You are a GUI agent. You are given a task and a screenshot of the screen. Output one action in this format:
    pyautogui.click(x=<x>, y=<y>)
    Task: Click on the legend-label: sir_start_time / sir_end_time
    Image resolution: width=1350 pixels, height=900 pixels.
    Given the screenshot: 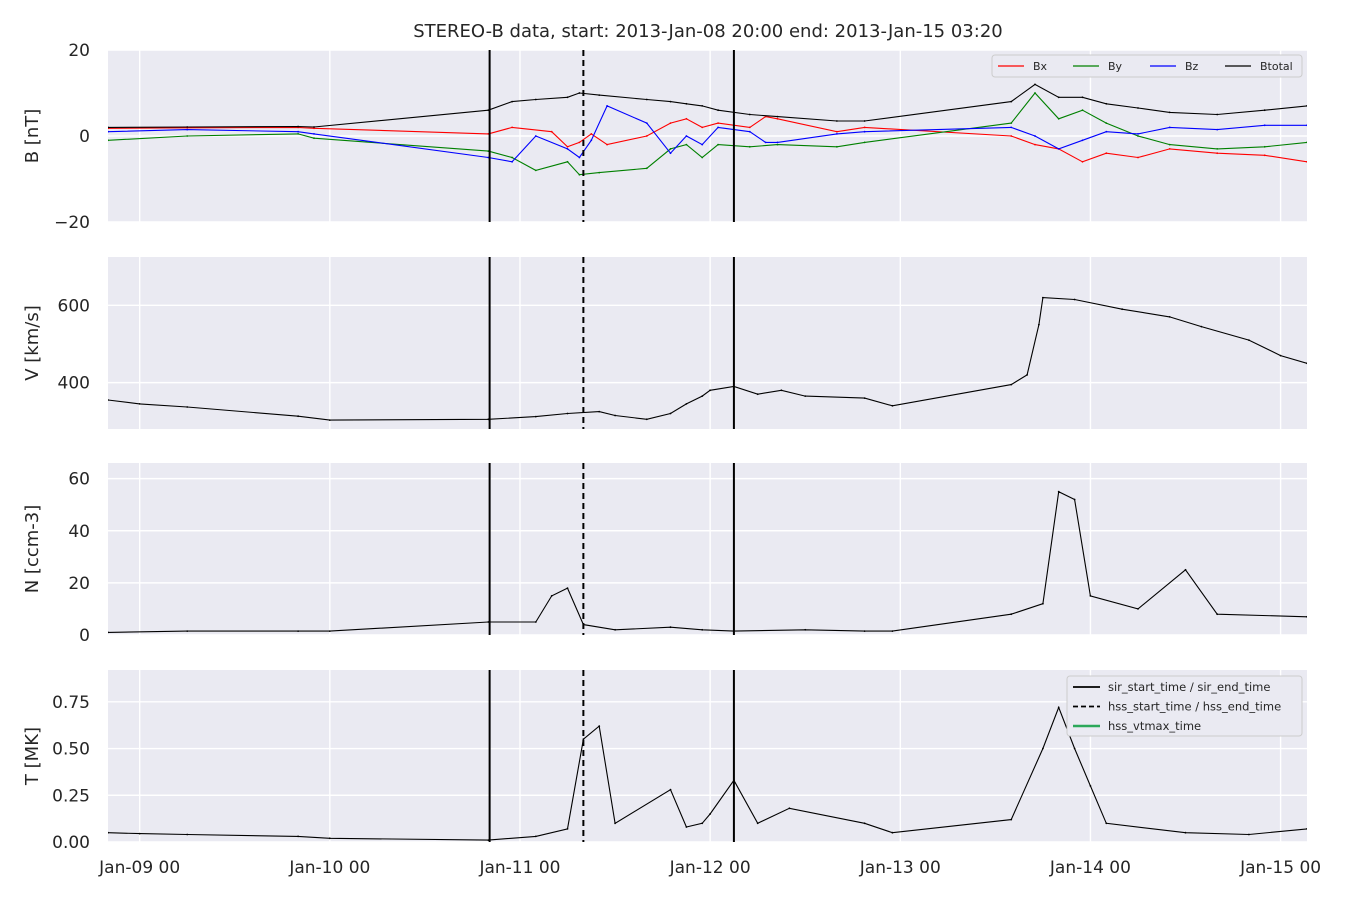 What is the action you would take?
    pyautogui.click(x=1189, y=687)
    